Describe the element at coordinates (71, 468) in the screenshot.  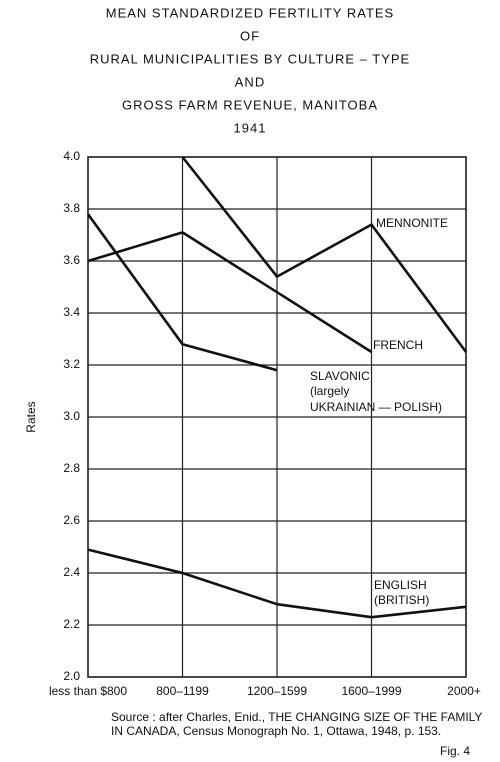
I see `y-tick-label: 2.8` at that location.